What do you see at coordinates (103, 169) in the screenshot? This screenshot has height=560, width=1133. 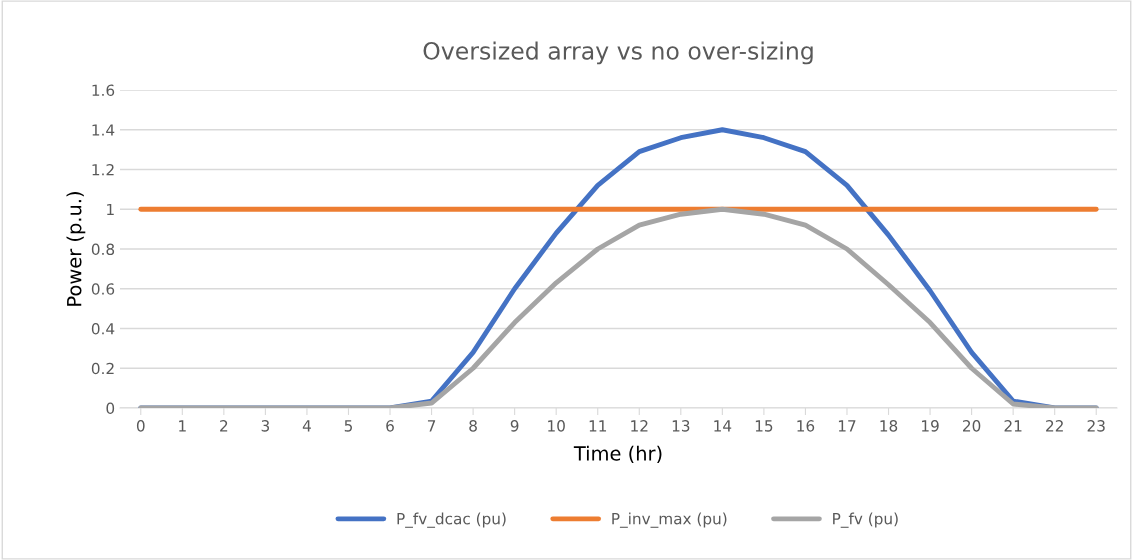 I see `y-tick-label: 1.2` at bounding box center [103, 169].